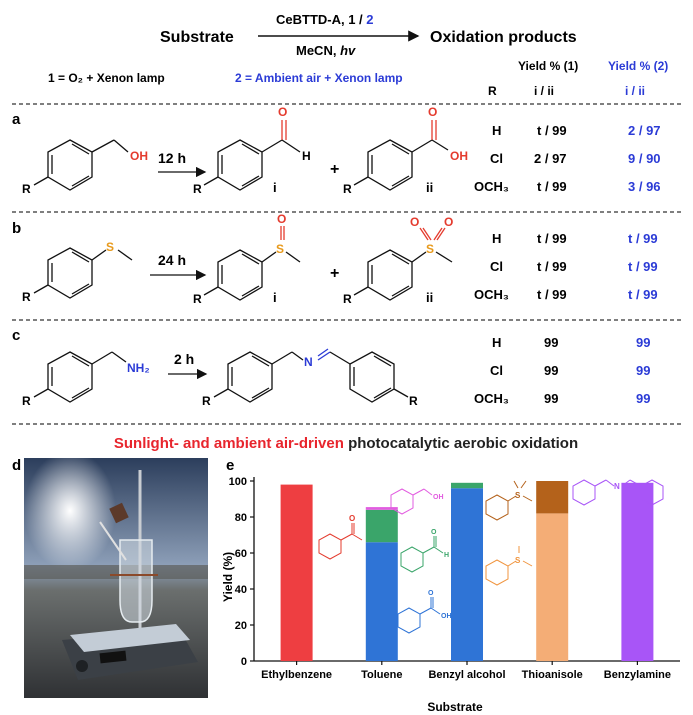 The width and height of the screenshot is (693, 715). What do you see at coordinates (184, 359) in the screenshot?
I see `panel-c-time: 2 h` at bounding box center [184, 359].